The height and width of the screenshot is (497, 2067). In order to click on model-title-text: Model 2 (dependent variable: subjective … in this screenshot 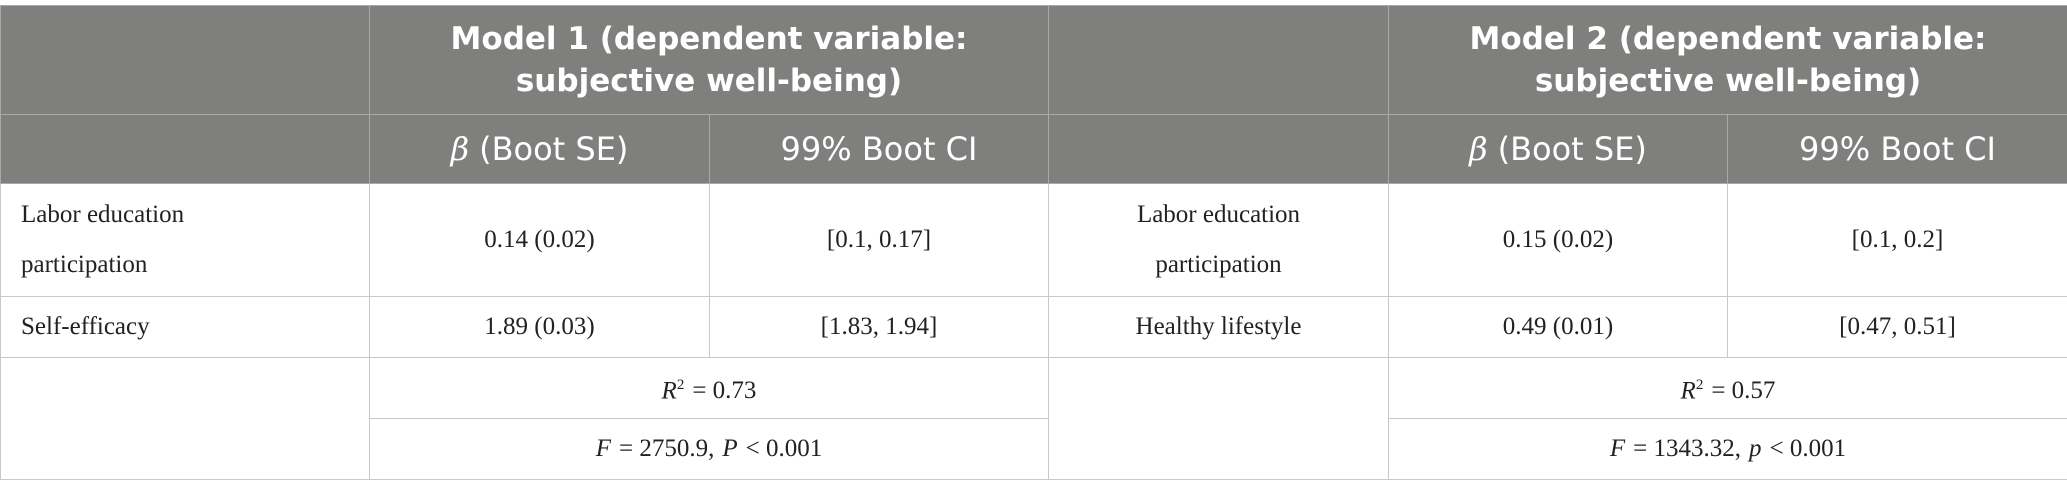, I will do `click(1728, 60)`.